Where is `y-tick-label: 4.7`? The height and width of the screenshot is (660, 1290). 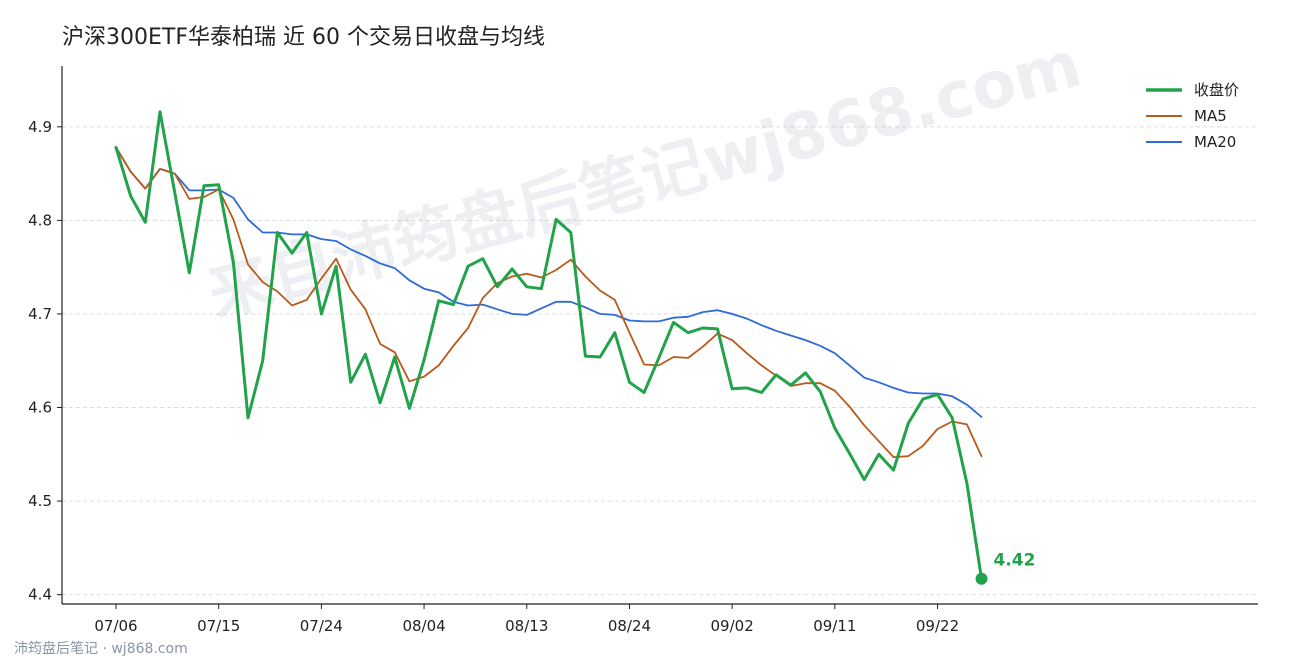 y-tick-label: 4.7 is located at coordinates (40, 314).